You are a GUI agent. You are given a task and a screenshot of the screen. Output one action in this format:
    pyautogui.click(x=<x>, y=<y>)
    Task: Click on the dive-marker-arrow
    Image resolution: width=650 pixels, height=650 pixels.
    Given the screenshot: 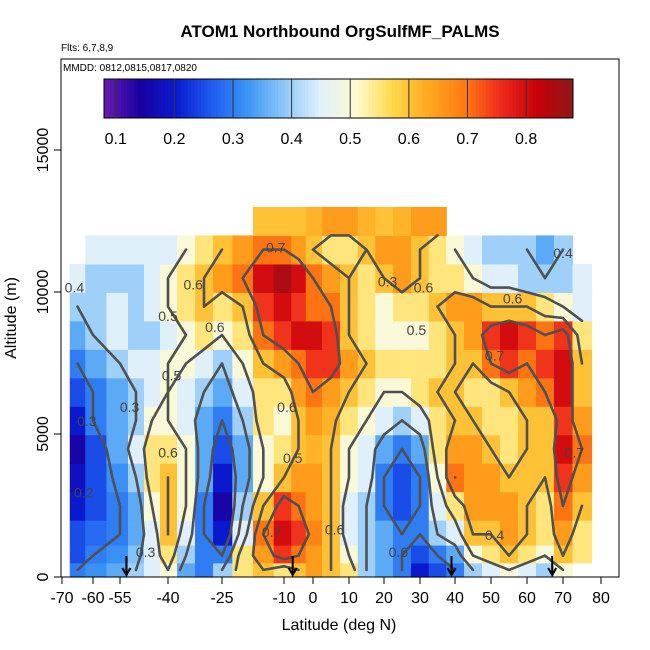 What is the action you would take?
    pyautogui.click(x=451, y=567)
    